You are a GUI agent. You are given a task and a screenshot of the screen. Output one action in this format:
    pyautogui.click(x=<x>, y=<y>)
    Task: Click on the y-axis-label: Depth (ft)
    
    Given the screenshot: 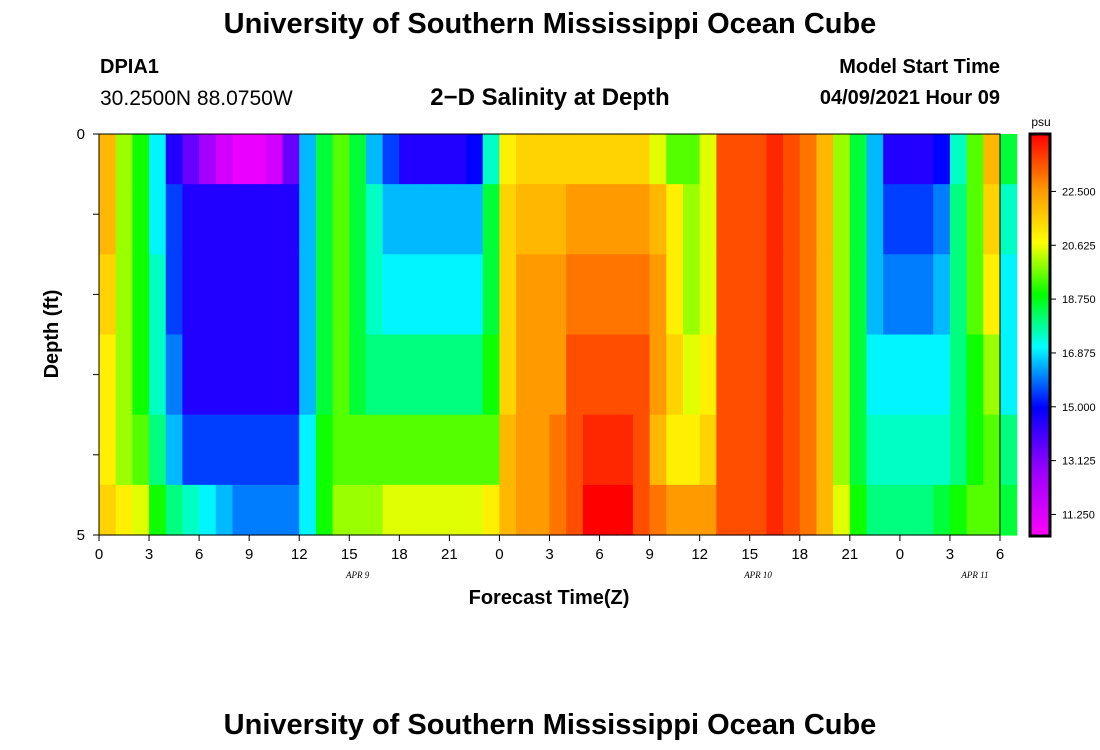 What is the action you would take?
    pyautogui.click(x=52, y=334)
    